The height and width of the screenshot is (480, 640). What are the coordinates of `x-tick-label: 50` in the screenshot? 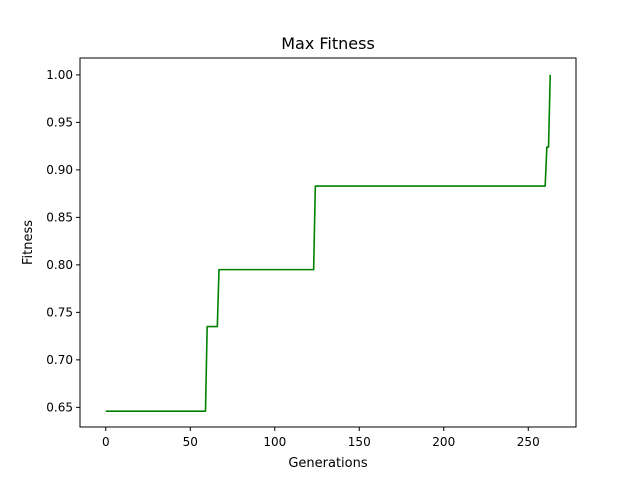 It's located at (190, 442).